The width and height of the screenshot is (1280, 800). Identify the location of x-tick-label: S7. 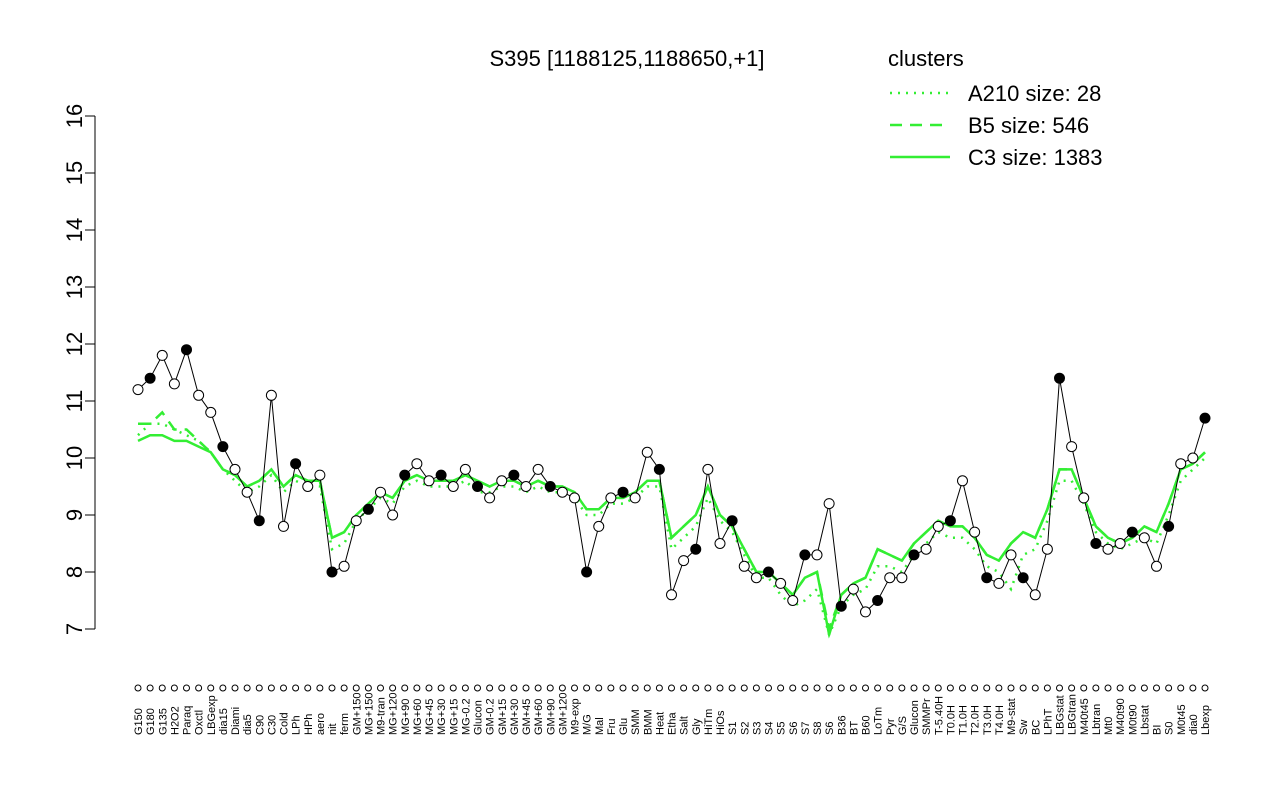
(806, 728).